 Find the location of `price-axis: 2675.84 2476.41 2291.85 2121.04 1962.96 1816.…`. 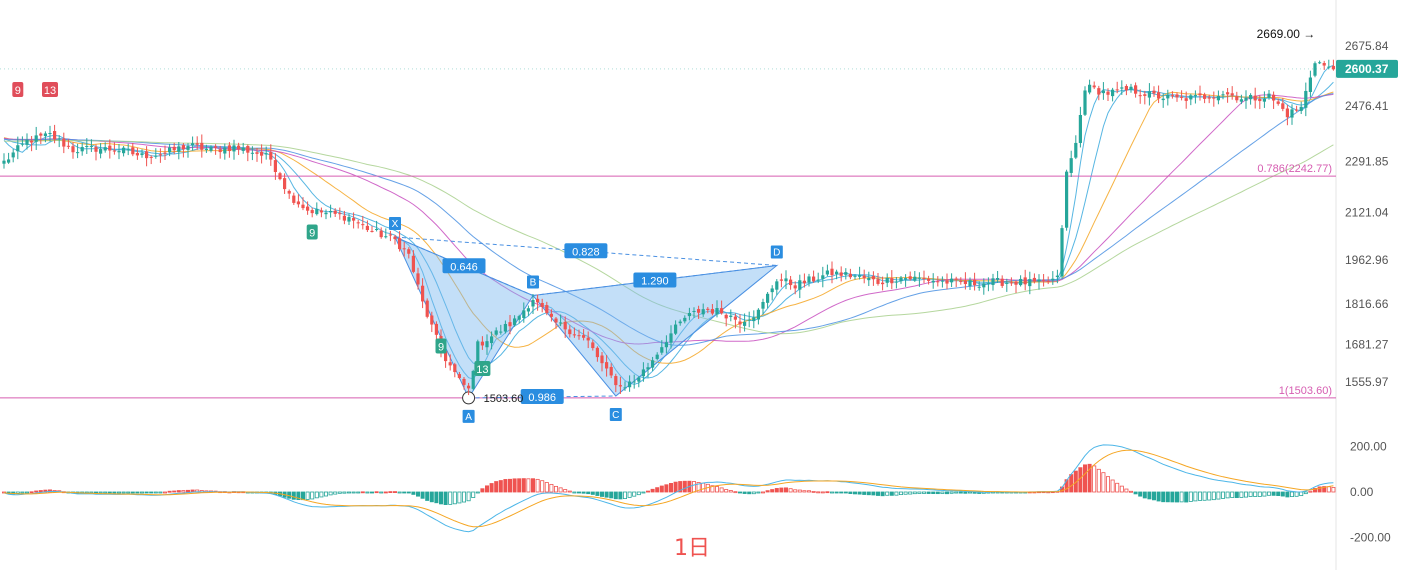

price-axis: 2675.84 2476.41 2291.85 2121.04 1962.96 1816.… is located at coordinates (1367, 214).